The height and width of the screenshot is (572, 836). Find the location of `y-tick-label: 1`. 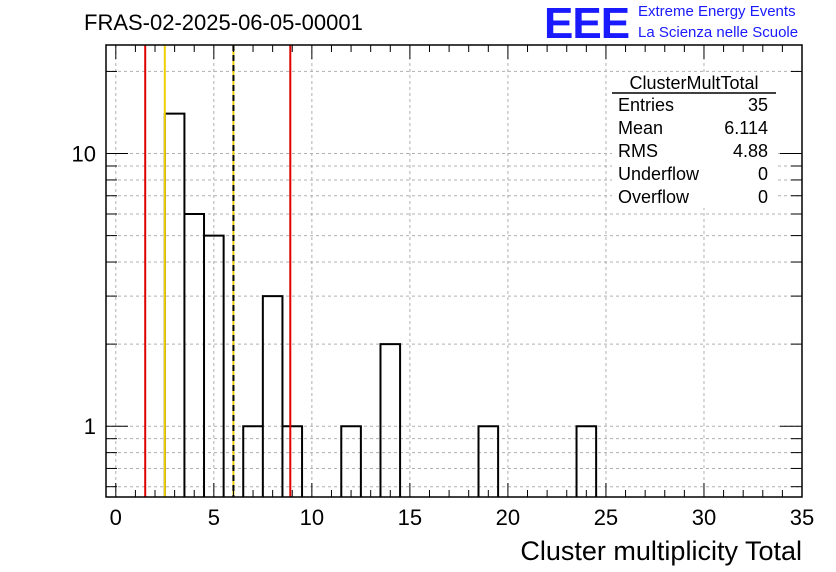

y-tick-label: 1 is located at coordinates (90, 426).